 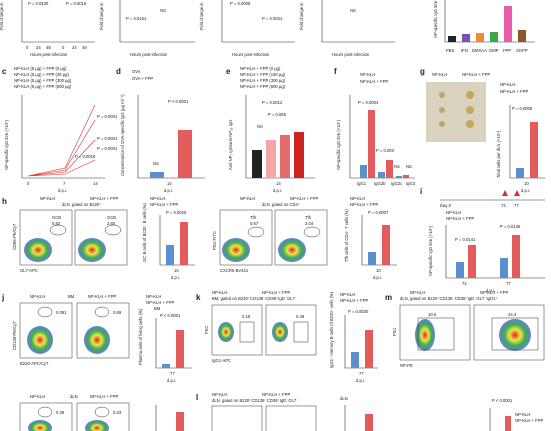 I want to click on legend: NP-KLH (5 µg) + FPP (600 µg), so click(x=43, y=86).